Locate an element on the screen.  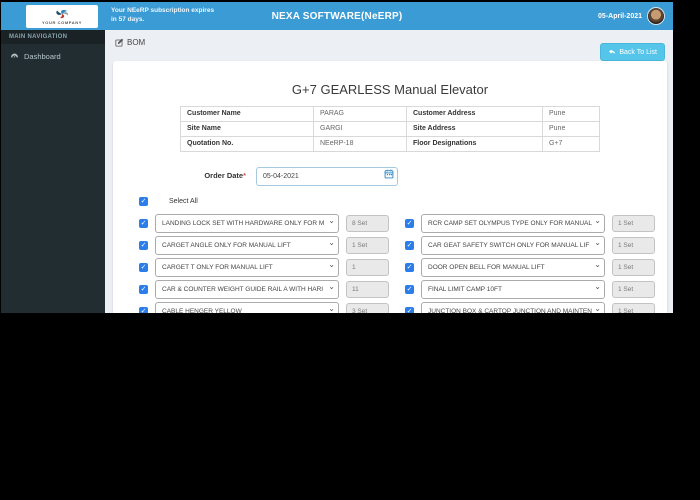
required-asterisk: * is located at coordinates (244, 175).